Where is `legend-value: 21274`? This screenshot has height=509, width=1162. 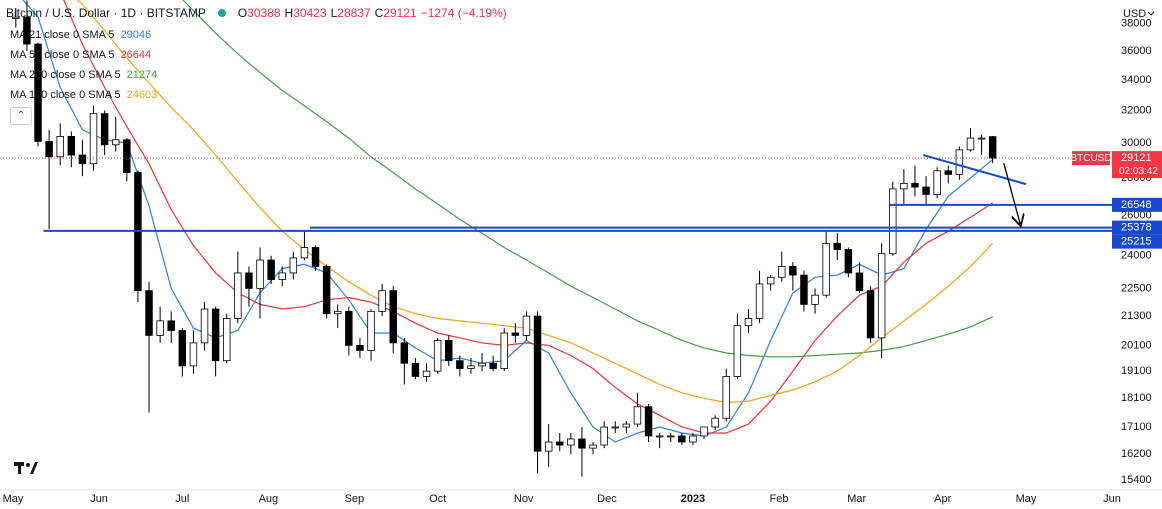 legend-value: 21274 is located at coordinates (142, 75).